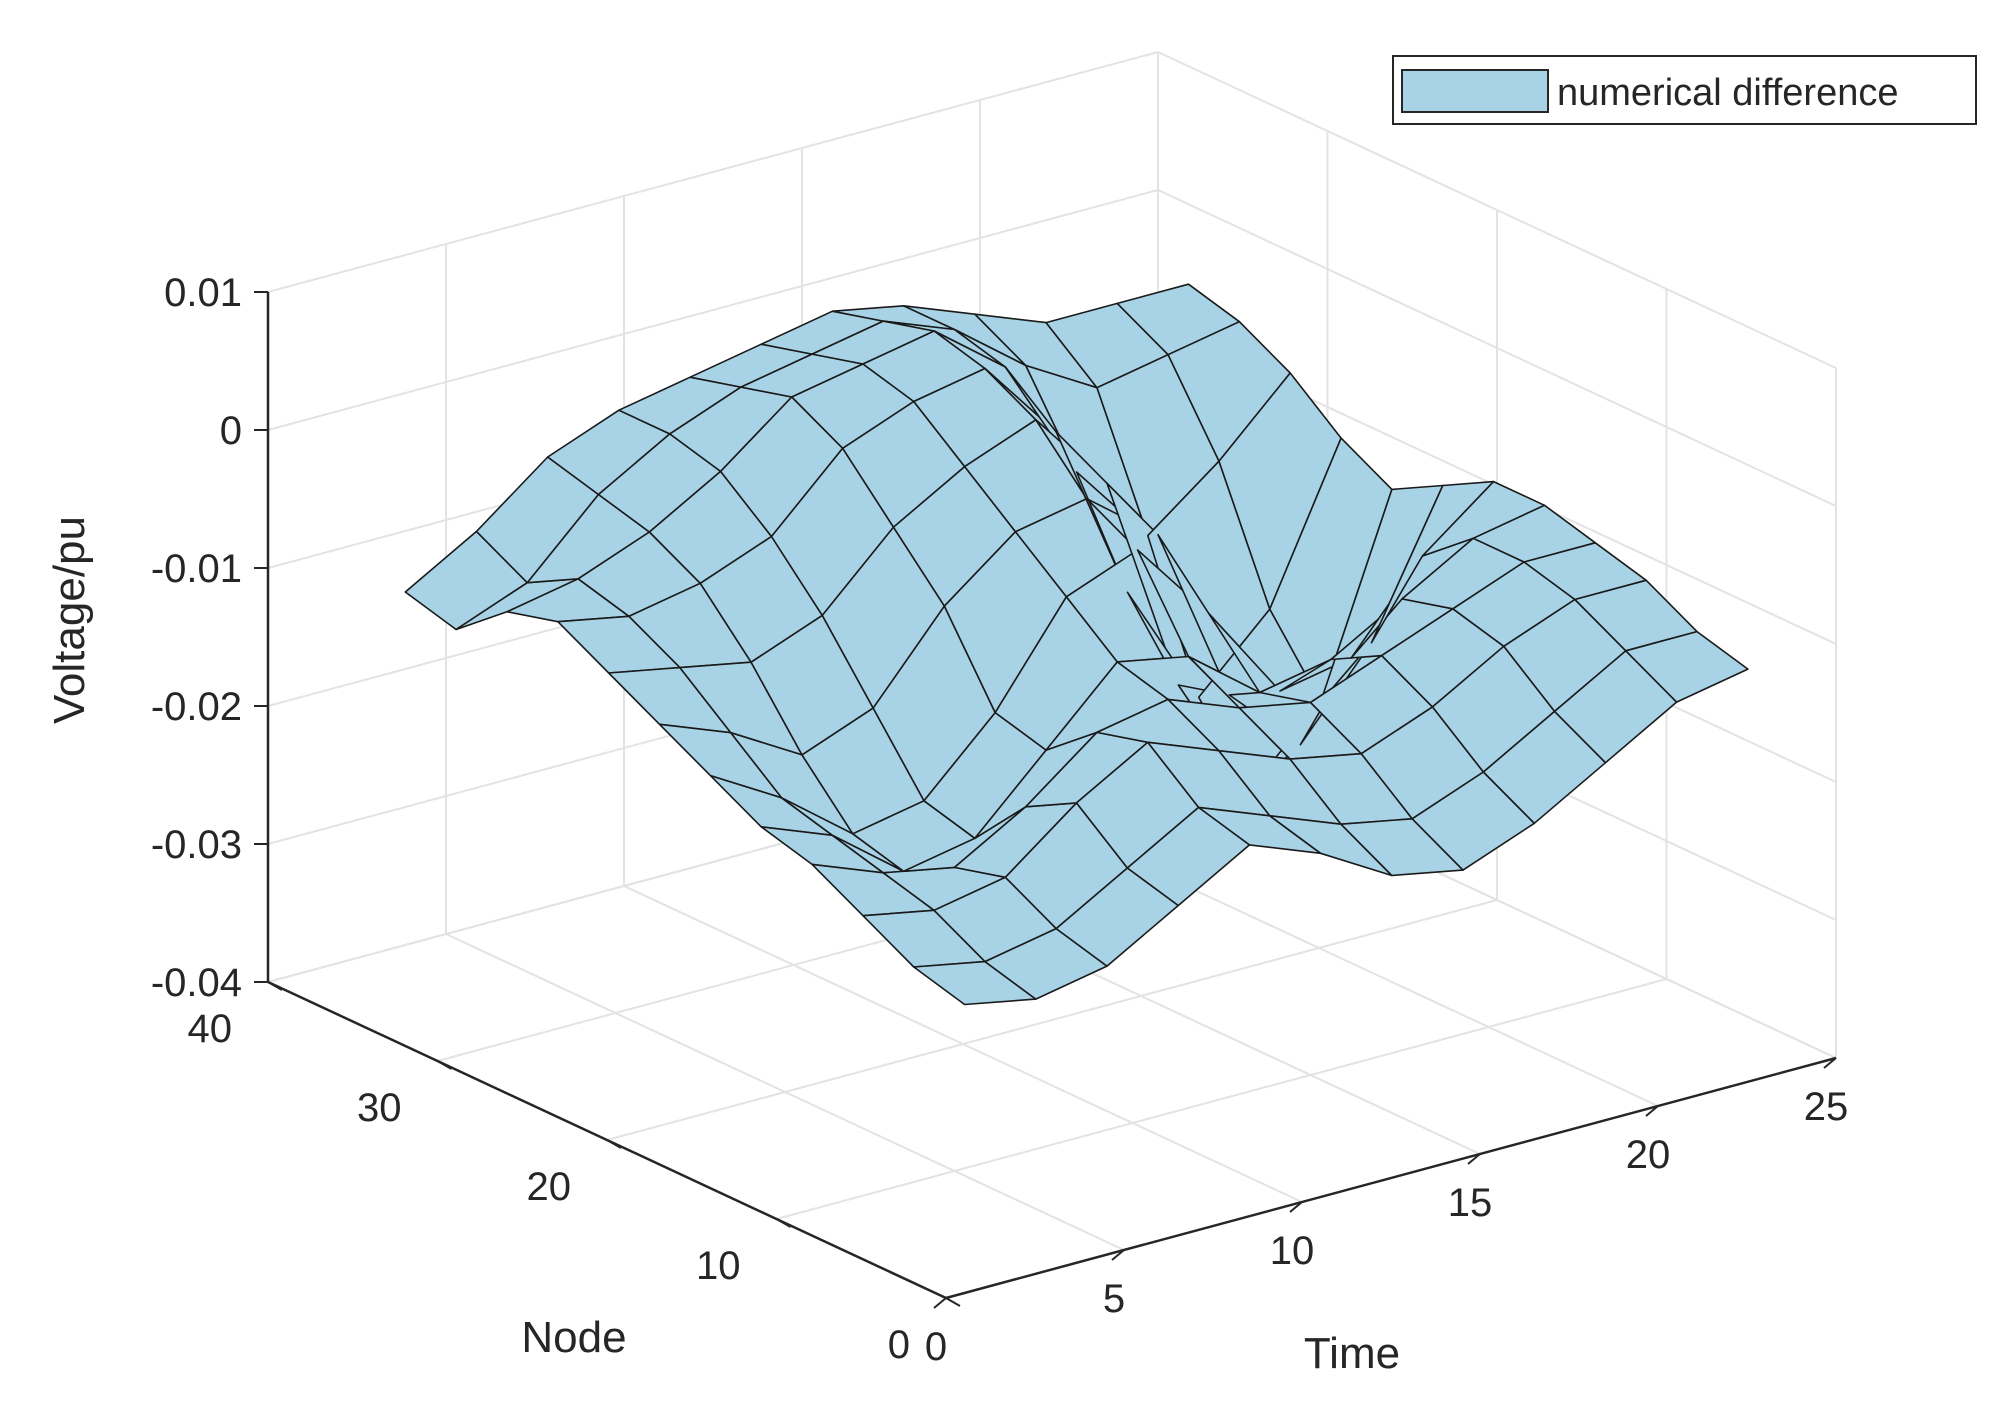 Image resolution: width=2002 pixels, height=1402 pixels. I want to click on voltage-tick-label: -0.03, so click(196, 845).